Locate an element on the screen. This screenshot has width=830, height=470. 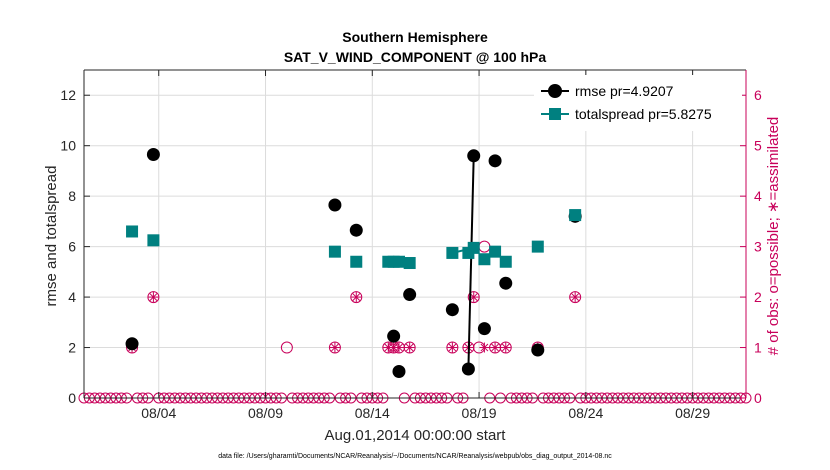
y-tick-label-right: 5 is located at coordinates (758, 146).